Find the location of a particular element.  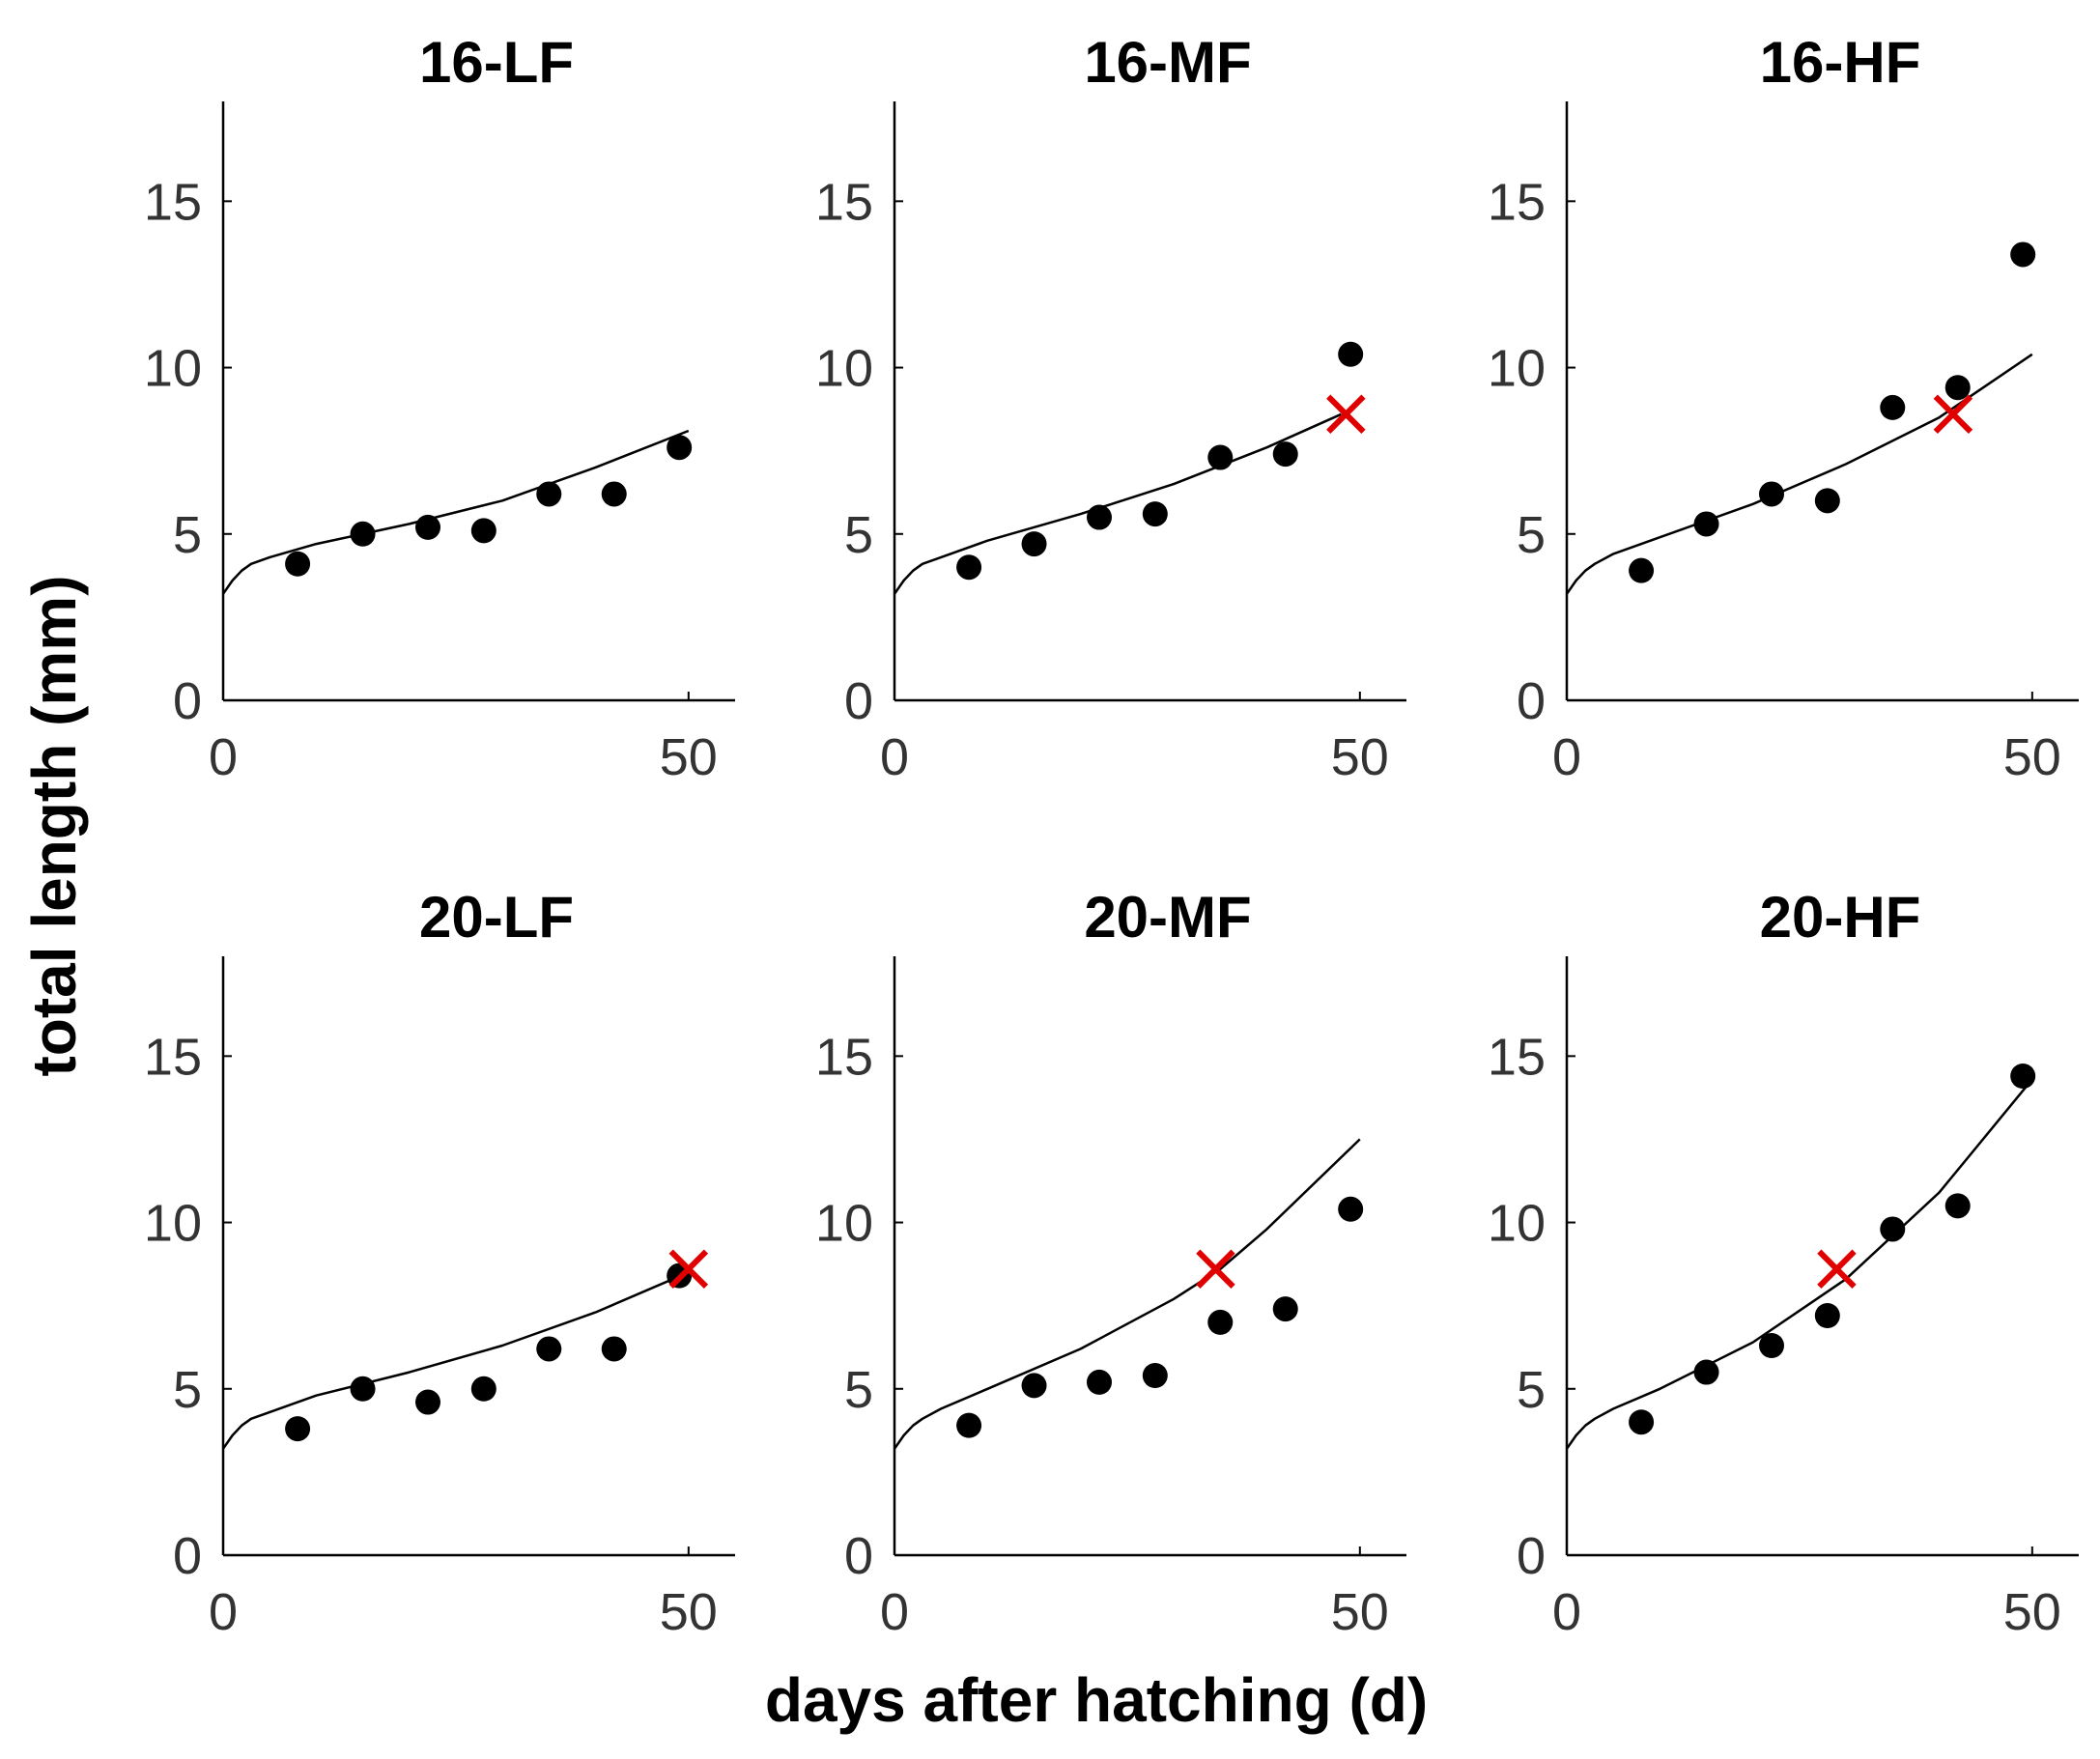

y-axis-label: total length (mm) is located at coordinates (54, 825).